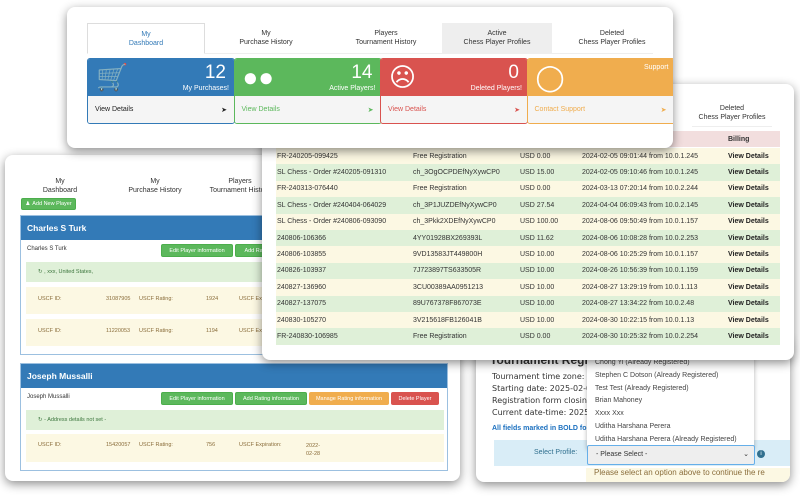 The width and height of the screenshot is (800, 500). Describe the element at coordinates (240, 181) in the screenshot. I see `tab-line: Players` at that location.